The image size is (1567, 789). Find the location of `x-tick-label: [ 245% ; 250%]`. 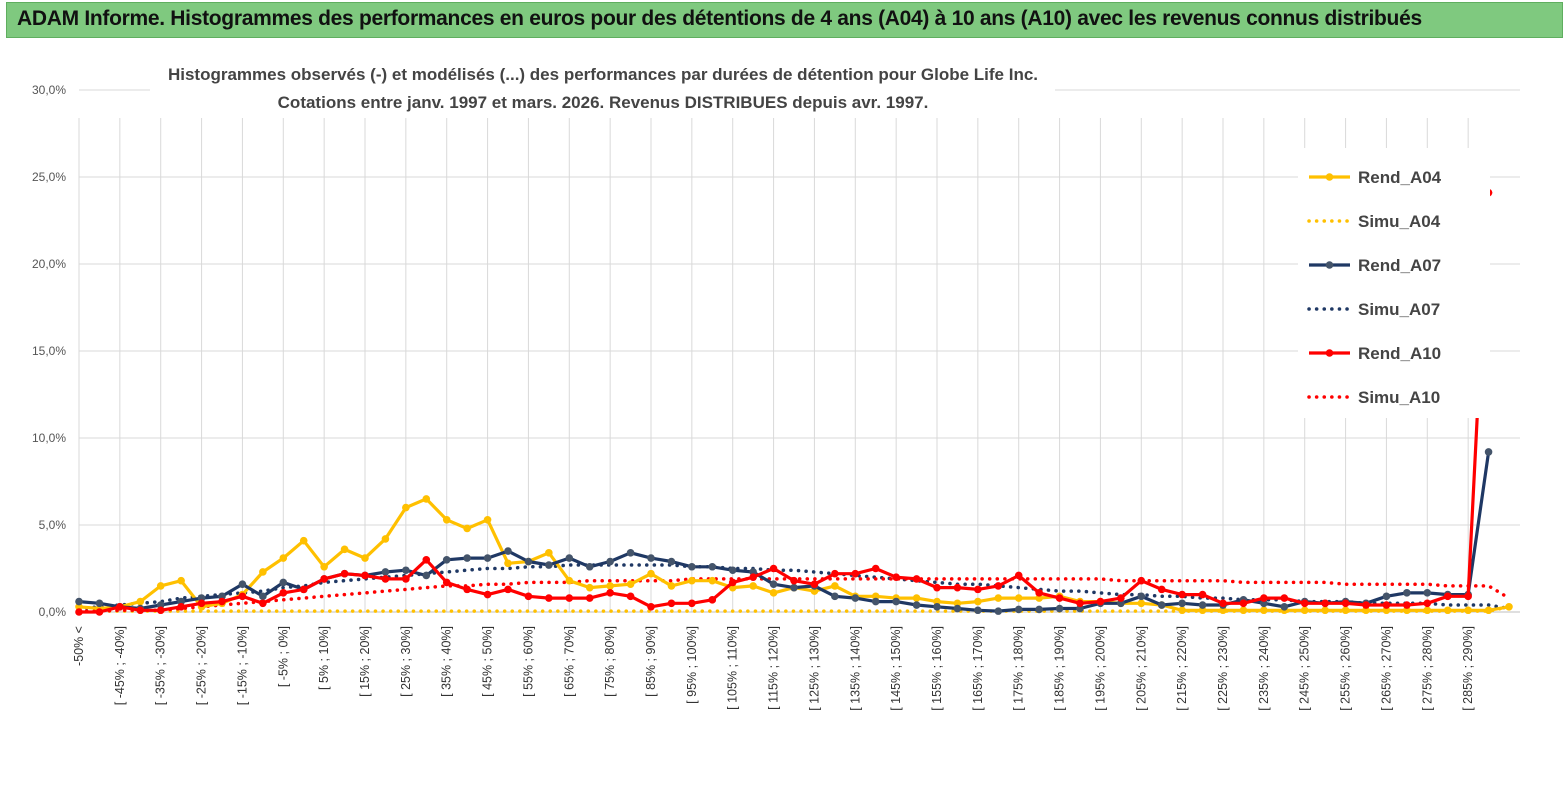

x-tick-label: [ 245% ; 250%] is located at coordinates (1305, 668).